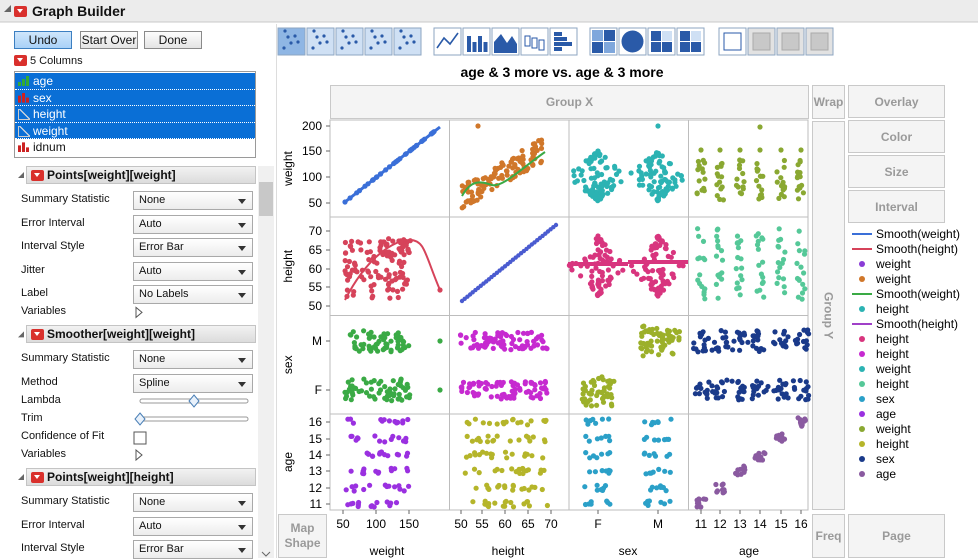  What do you see at coordinates (781, 524) in the screenshot?
I see `x-tick-label: 15` at bounding box center [781, 524].